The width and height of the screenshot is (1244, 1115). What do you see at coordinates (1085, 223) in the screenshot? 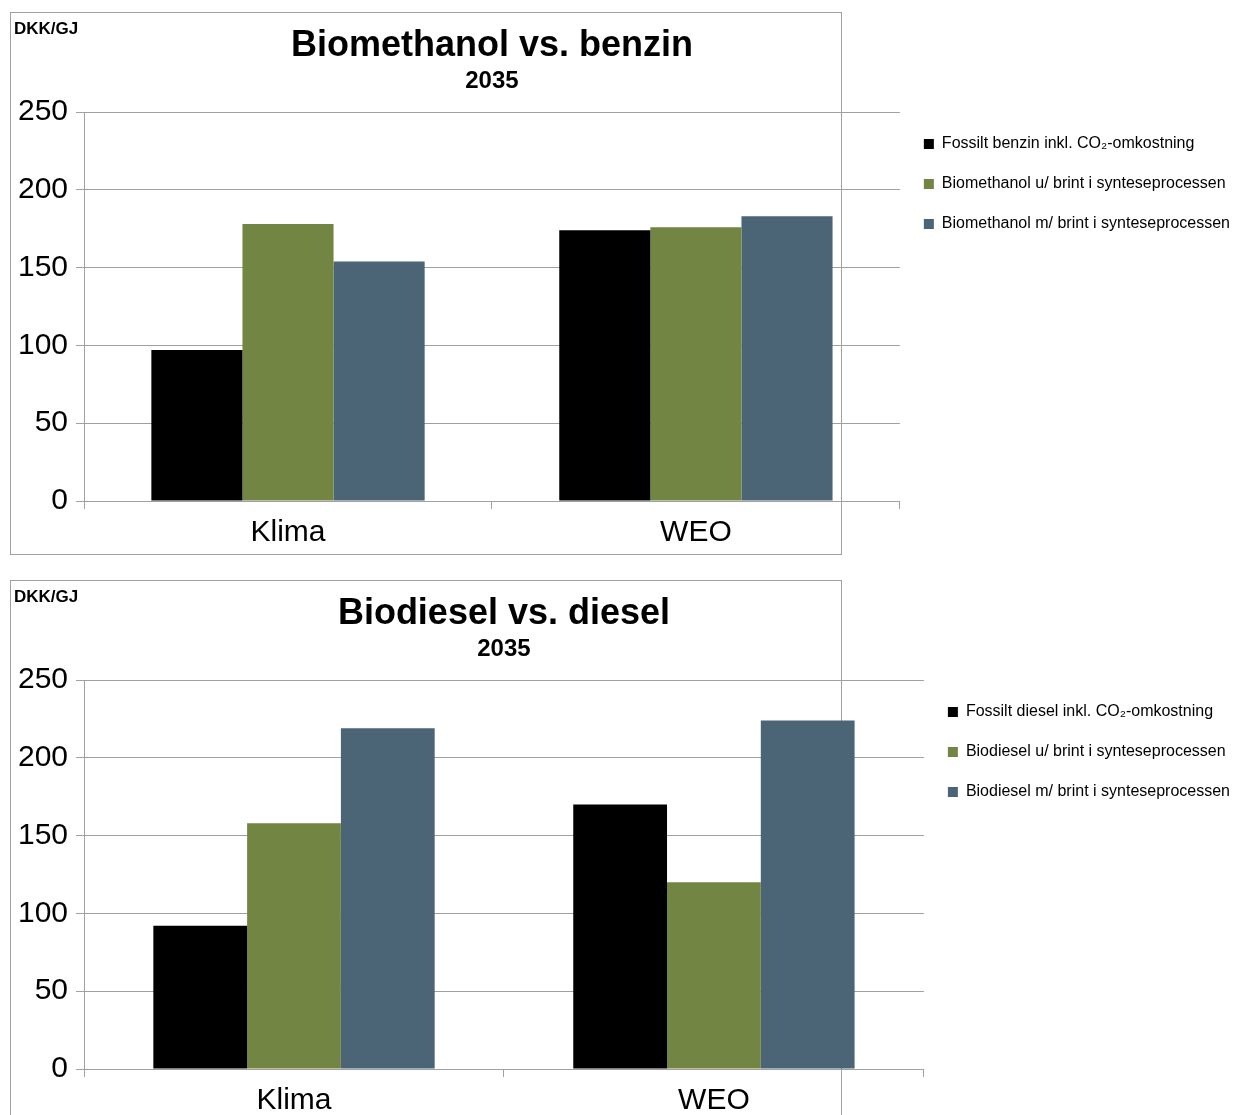
I see `legend-label: Biomethanol m/ brint i synteseprocessen` at bounding box center [1085, 223].